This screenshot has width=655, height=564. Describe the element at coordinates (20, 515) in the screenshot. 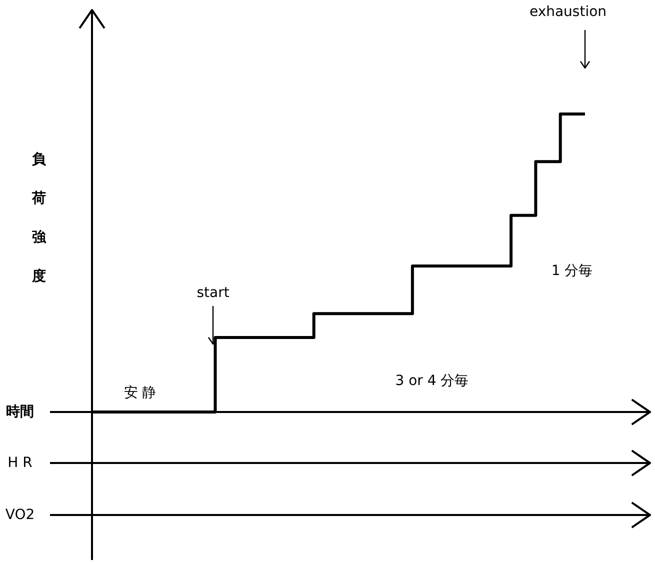

I see `text: VO2` at that location.